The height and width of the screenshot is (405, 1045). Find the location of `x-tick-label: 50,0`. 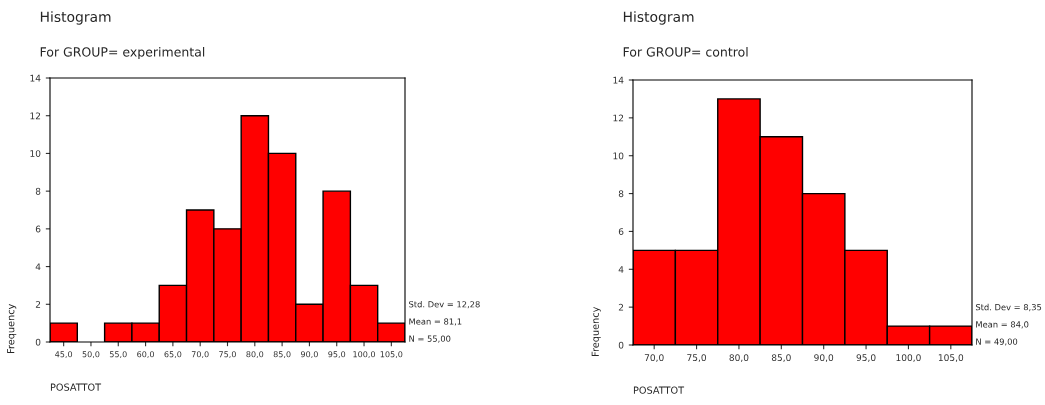

x-tick-label: 50,0 is located at coordinates (91, 355).